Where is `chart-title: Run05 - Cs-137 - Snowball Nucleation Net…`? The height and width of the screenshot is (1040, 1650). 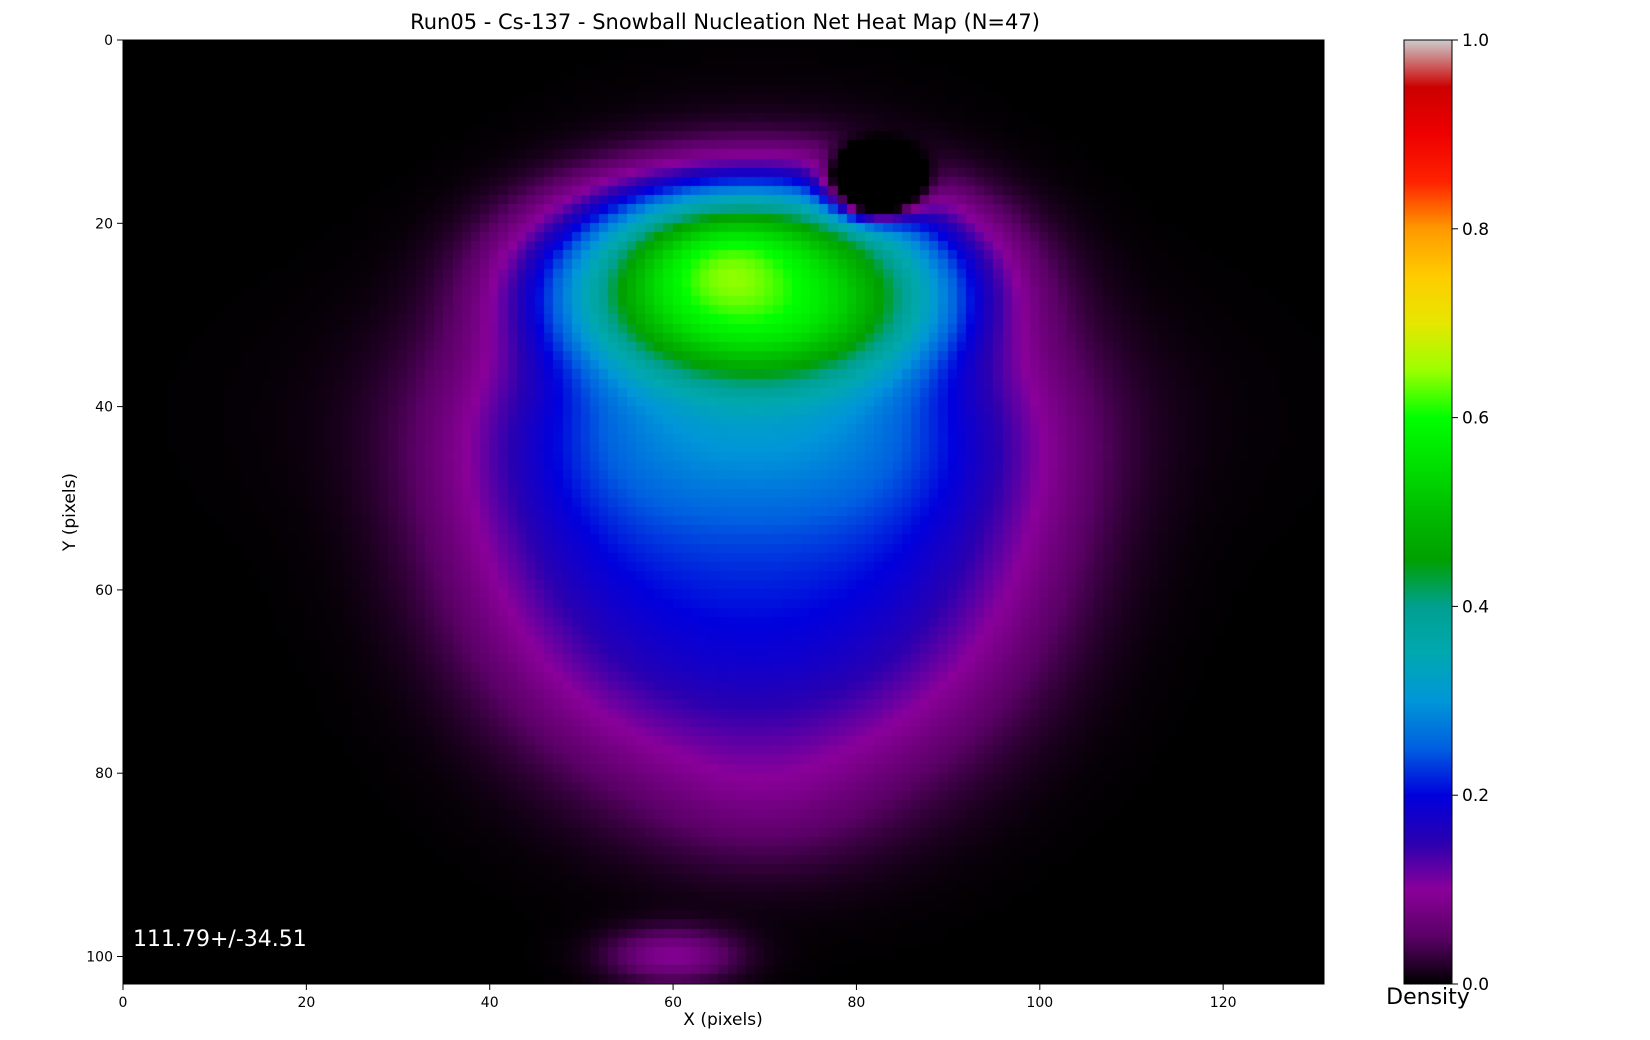 chart-title: Run05 - Cs-137 - Snowball Nucleation Net… is located at coordinates (725, 22).